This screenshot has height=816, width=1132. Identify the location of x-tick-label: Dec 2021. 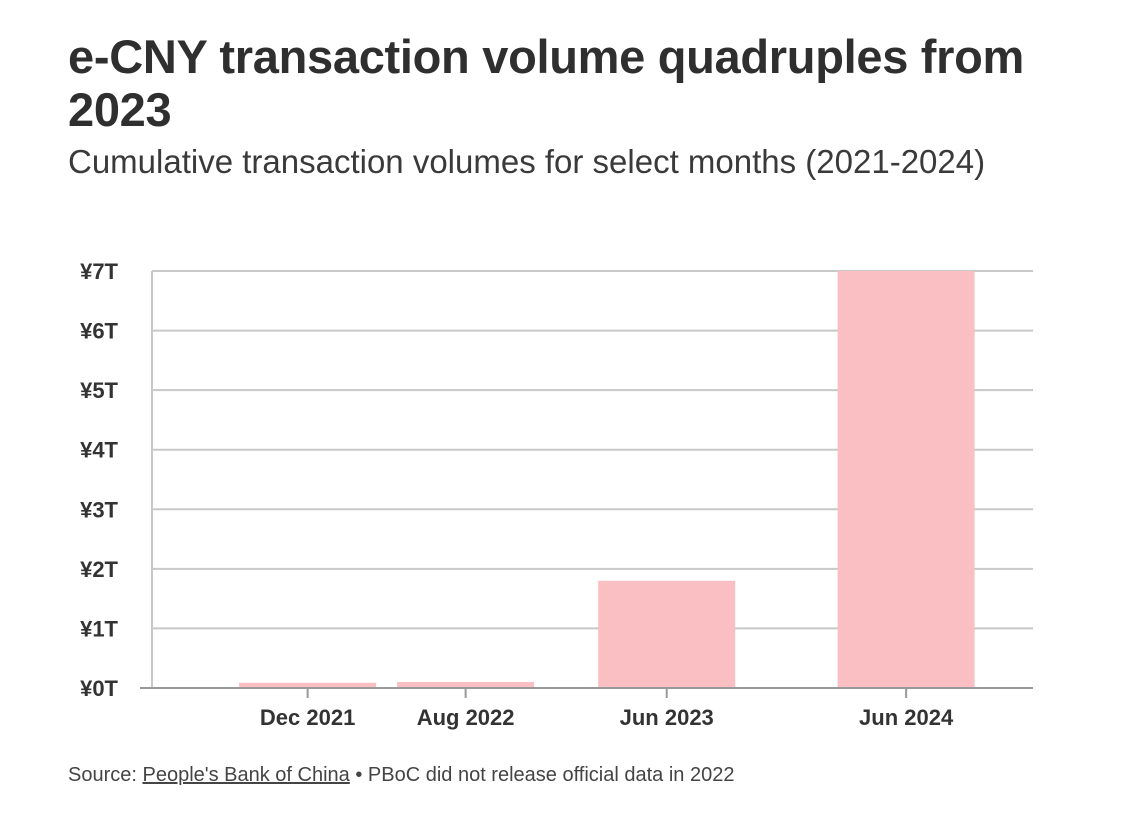
(307, 717).